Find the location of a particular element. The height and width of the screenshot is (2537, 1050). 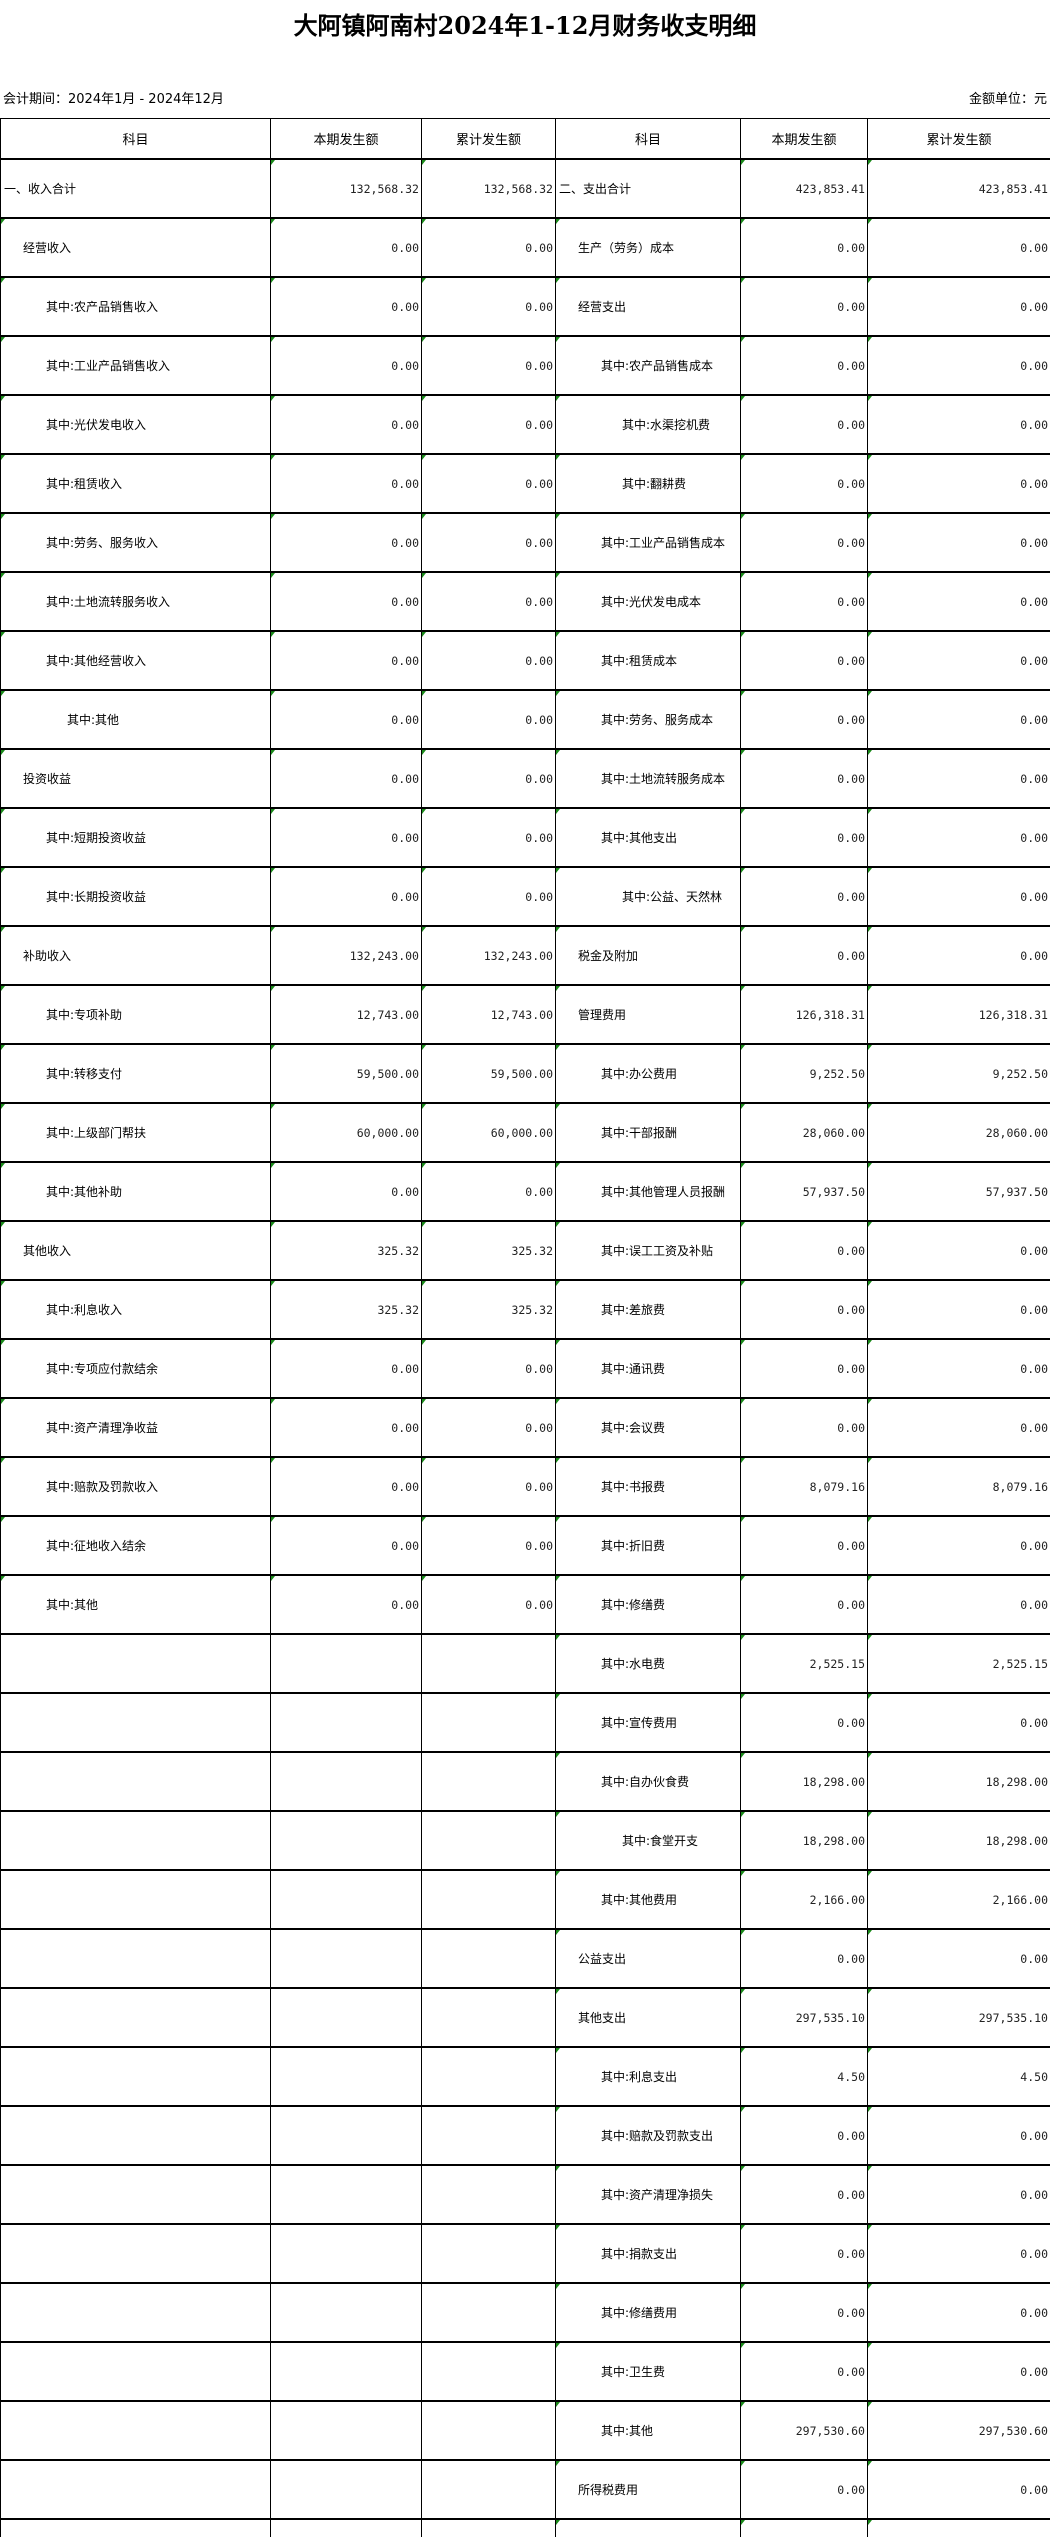

left-subject: 其中:赔款及罚款收入 is located at coordinates (135, 1486).